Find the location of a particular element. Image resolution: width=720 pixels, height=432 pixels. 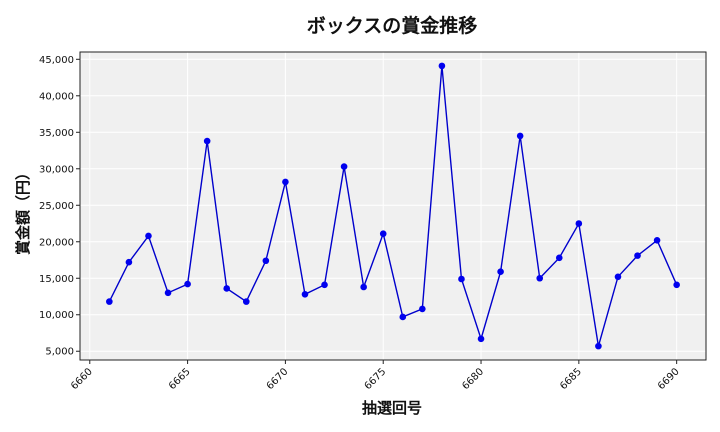

x-tick-label: 6690 is located at coordinates (669, 379).